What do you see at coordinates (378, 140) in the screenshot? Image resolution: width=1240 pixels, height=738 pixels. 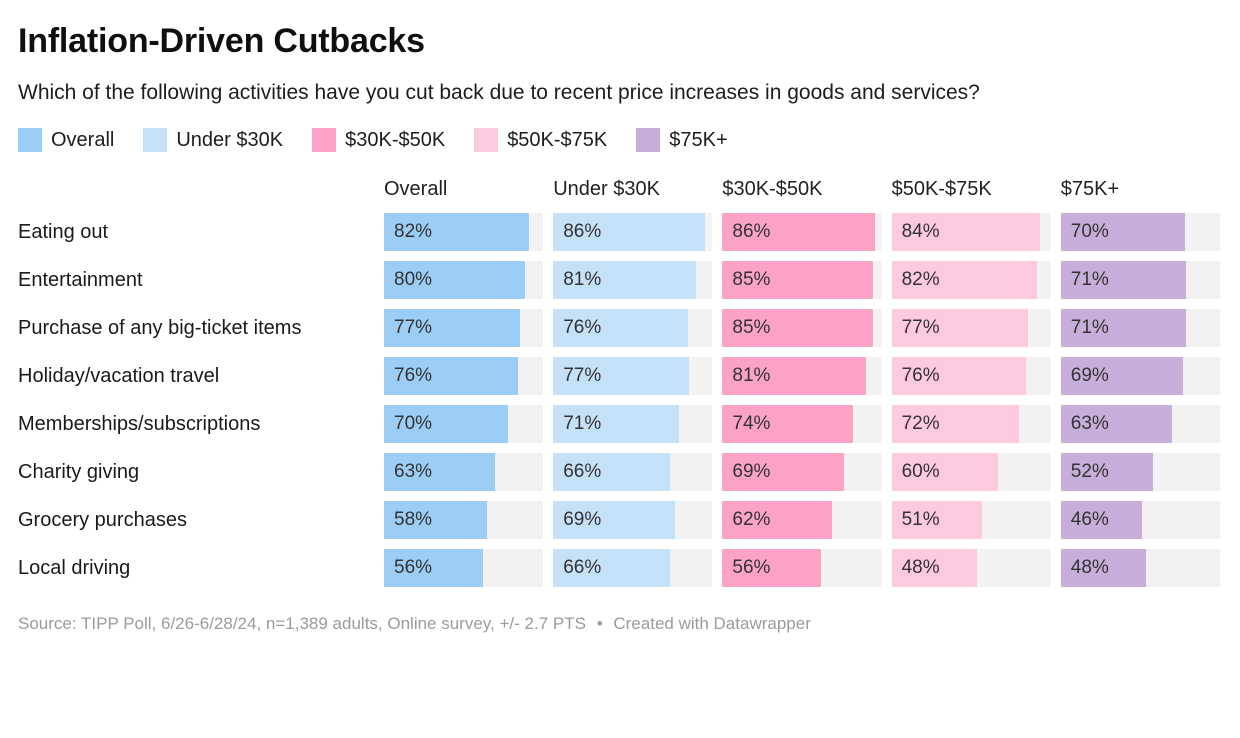 I see `legend-item: $30K-$50K` at bounding box center [378, 140].